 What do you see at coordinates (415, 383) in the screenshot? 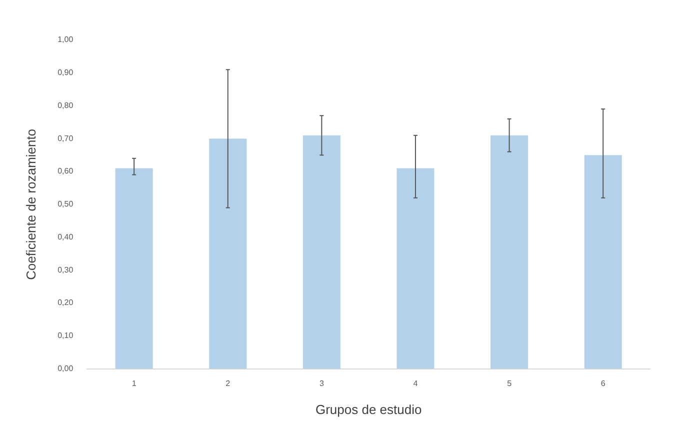
I see `x-tick-label: 4` at bounding box center [415, 383].